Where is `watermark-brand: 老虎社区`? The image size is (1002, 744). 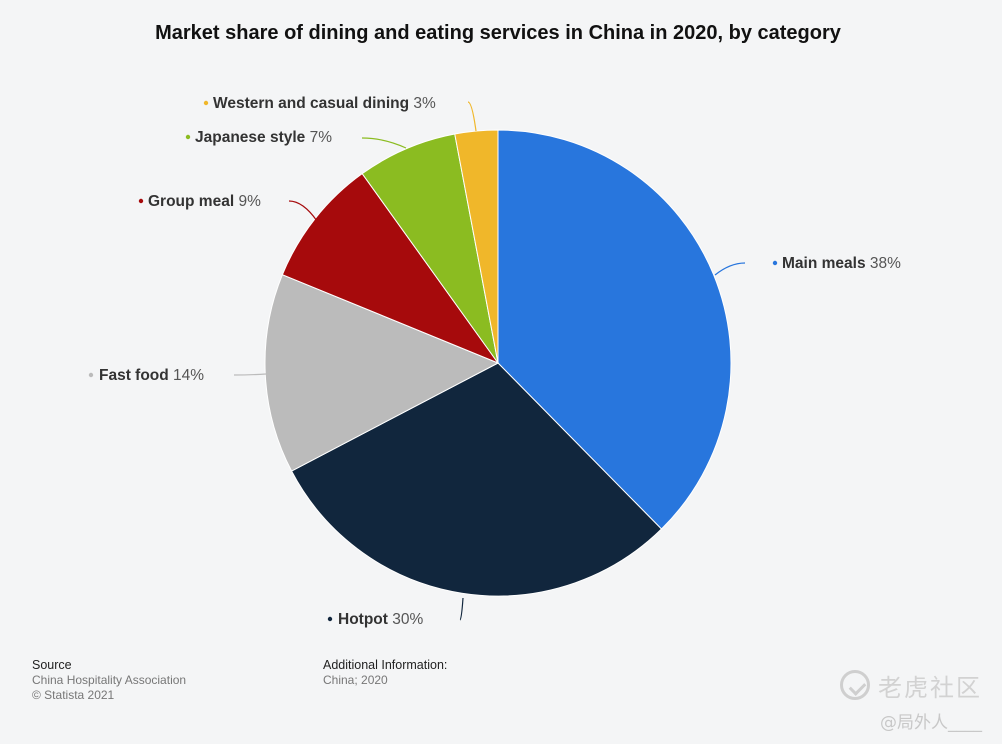
watermark-brand: 老虎社区 is located at coordinates (930, 688).